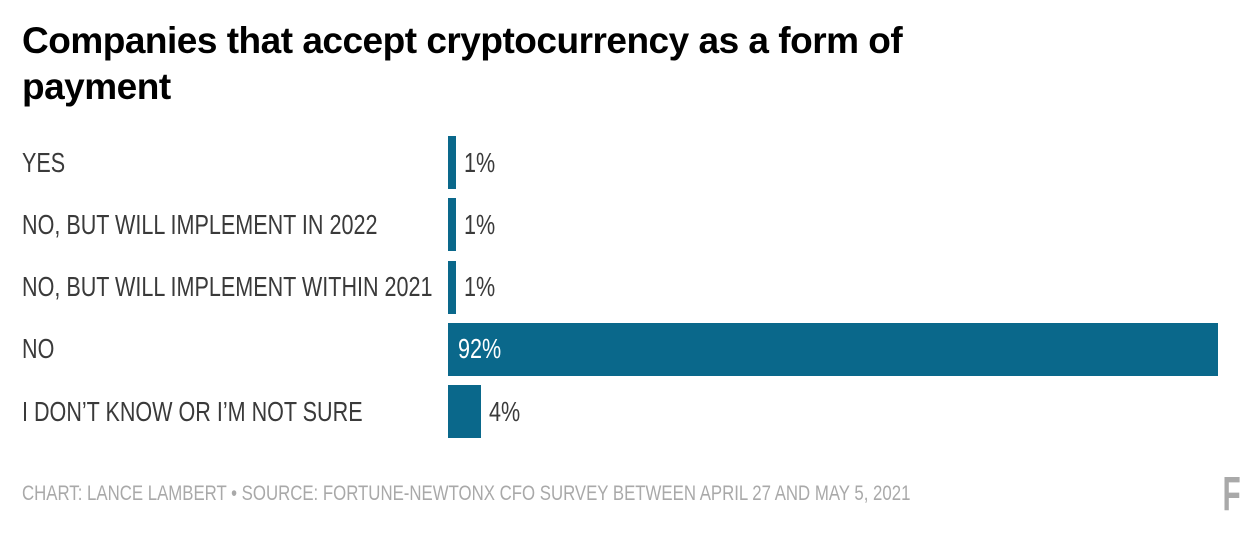 The width and height of the screenshot is (1240, 538). I want to click on chart-row: NO 92%, so click(620, 349).